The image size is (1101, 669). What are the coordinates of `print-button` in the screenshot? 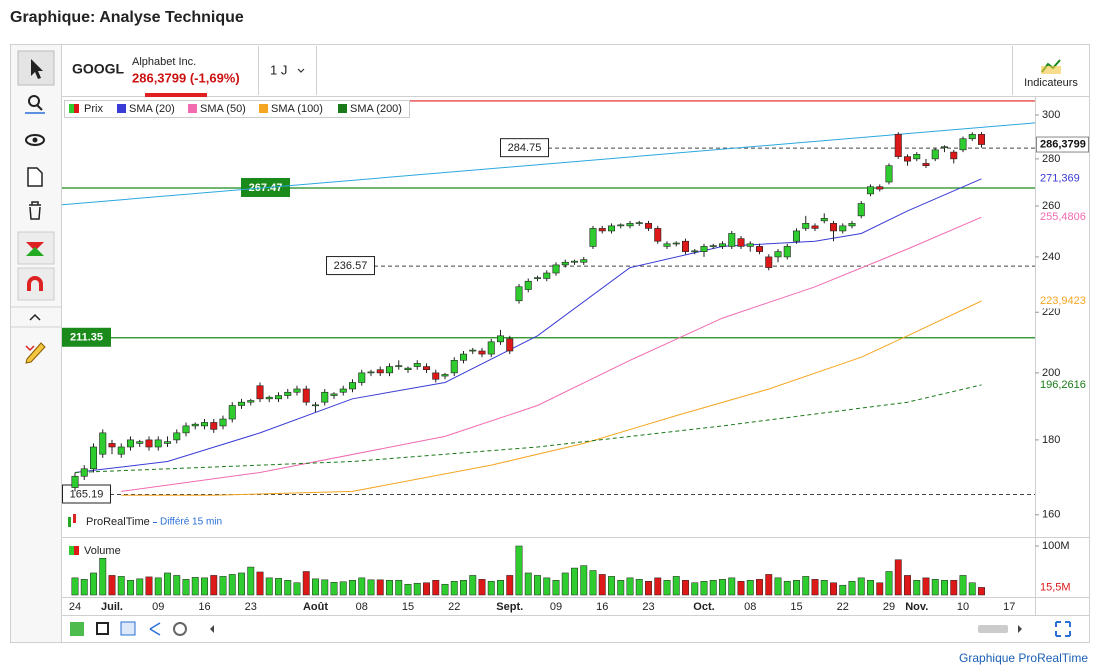 It's located at (128, 628).